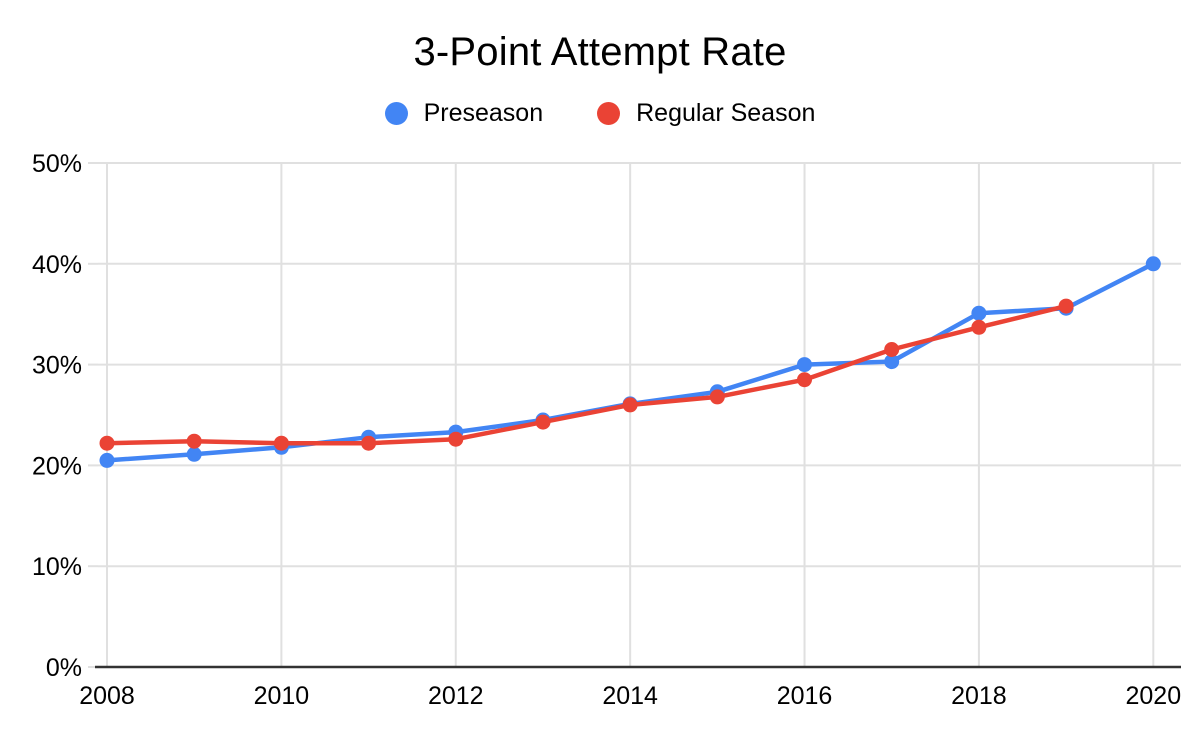 Image resolution: width=1200 pixels, height=742 pixels. I want to click on x-axis-tick-label: 2020, so click(1153, 696).